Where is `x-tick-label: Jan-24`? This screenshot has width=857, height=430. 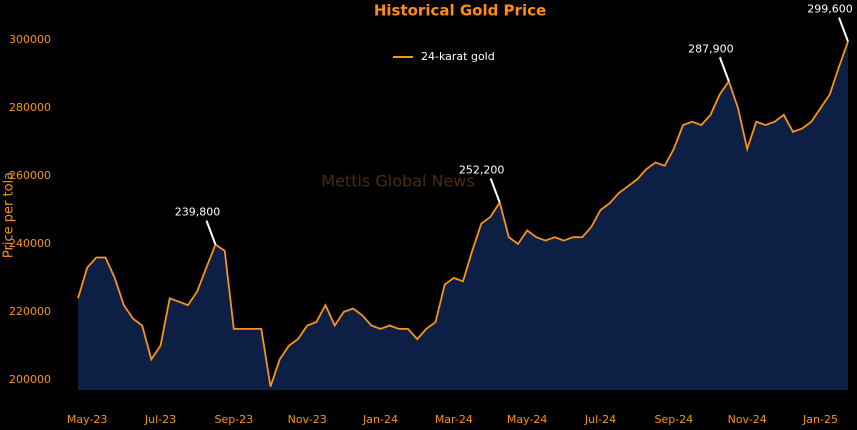 x-tick-label: Jan-24 is located at coordinates (380, 419).